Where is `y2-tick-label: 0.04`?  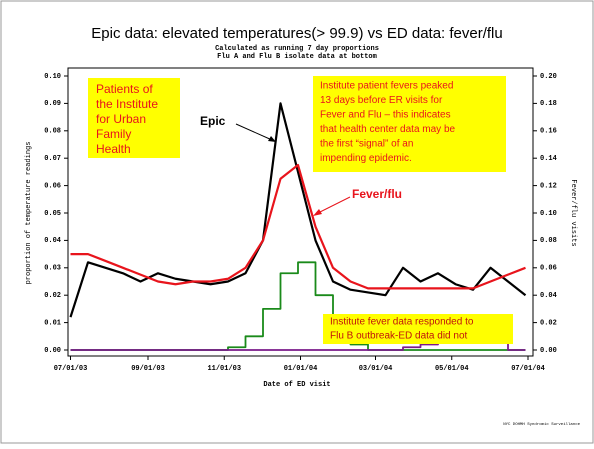
y2-tick-label: 0.04 is located at coordinates (548, 296).